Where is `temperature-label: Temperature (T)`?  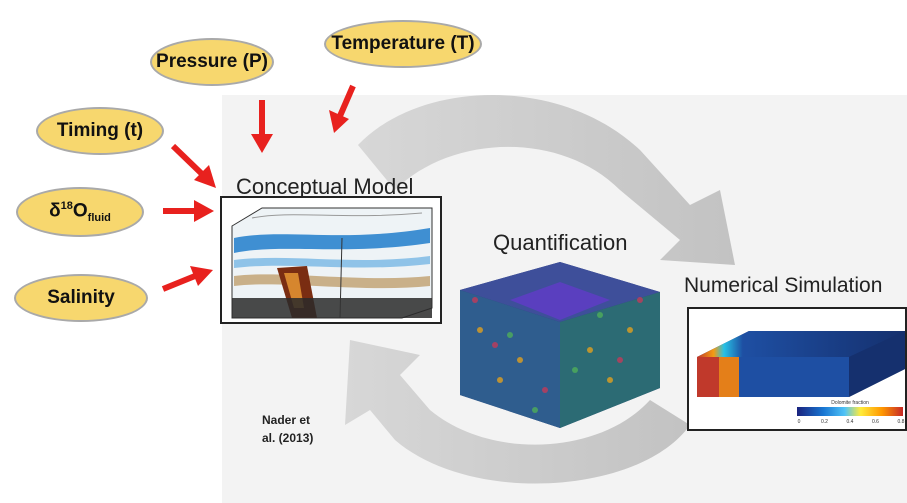
temperature-label: Temperature (T) is located at coordinates (403, 43).